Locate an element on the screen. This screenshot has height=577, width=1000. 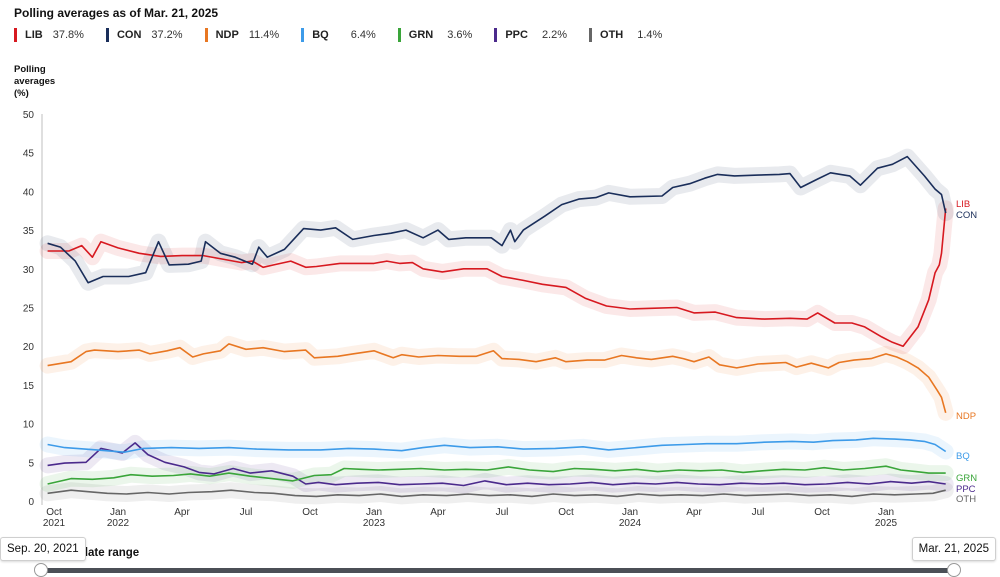
legend-value: 2.2% is located at coordinates (554, 35).